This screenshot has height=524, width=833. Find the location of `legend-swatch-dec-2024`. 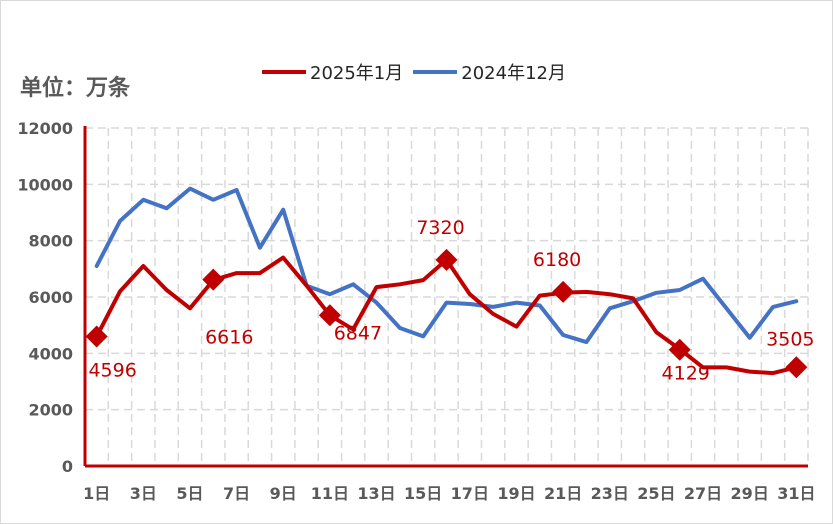

legend-swatch-dec-2024 is located at coordinates (435, 72).